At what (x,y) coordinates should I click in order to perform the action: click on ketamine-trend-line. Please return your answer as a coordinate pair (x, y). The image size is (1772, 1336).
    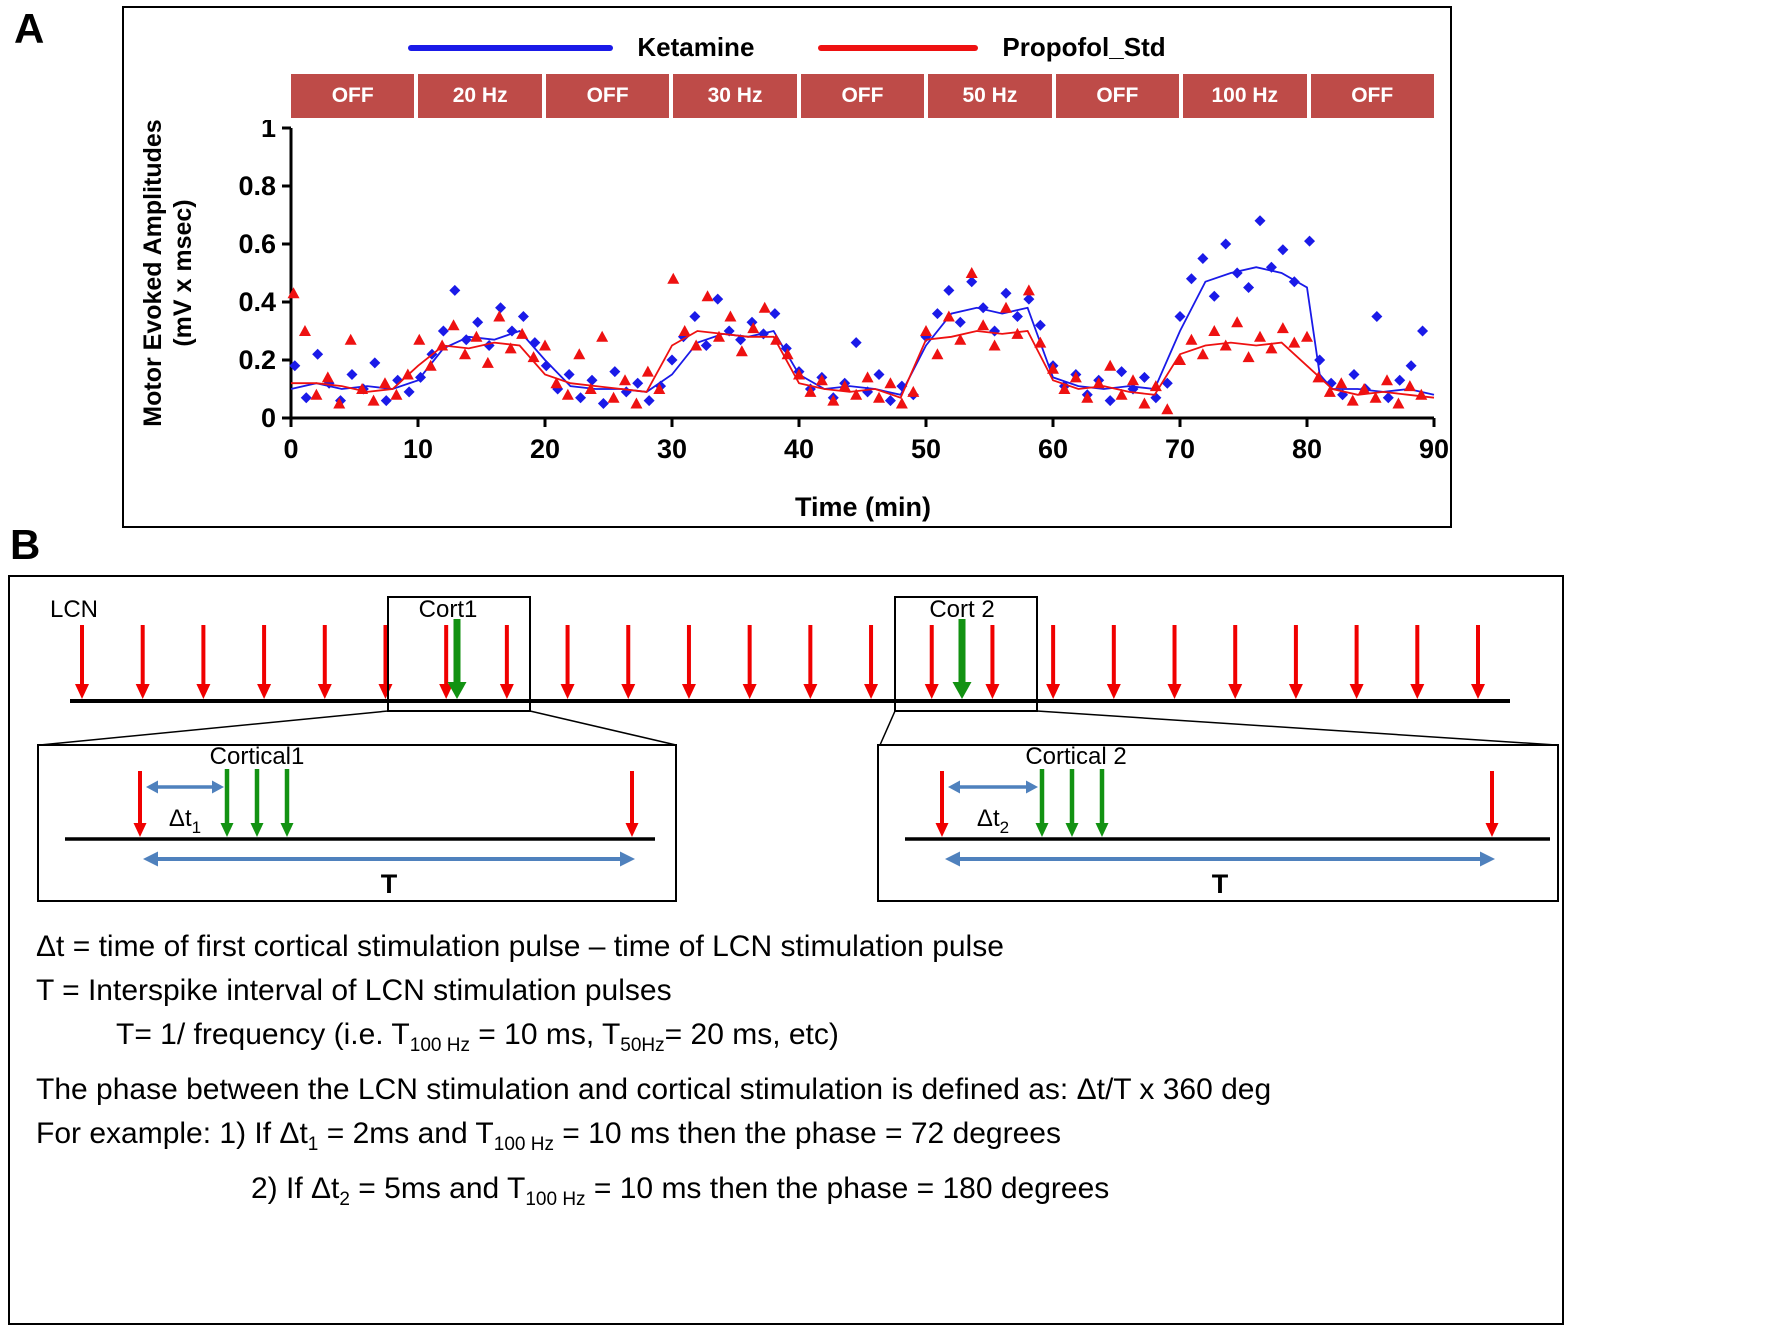
    Looking at the image, I should click on (862, 331).